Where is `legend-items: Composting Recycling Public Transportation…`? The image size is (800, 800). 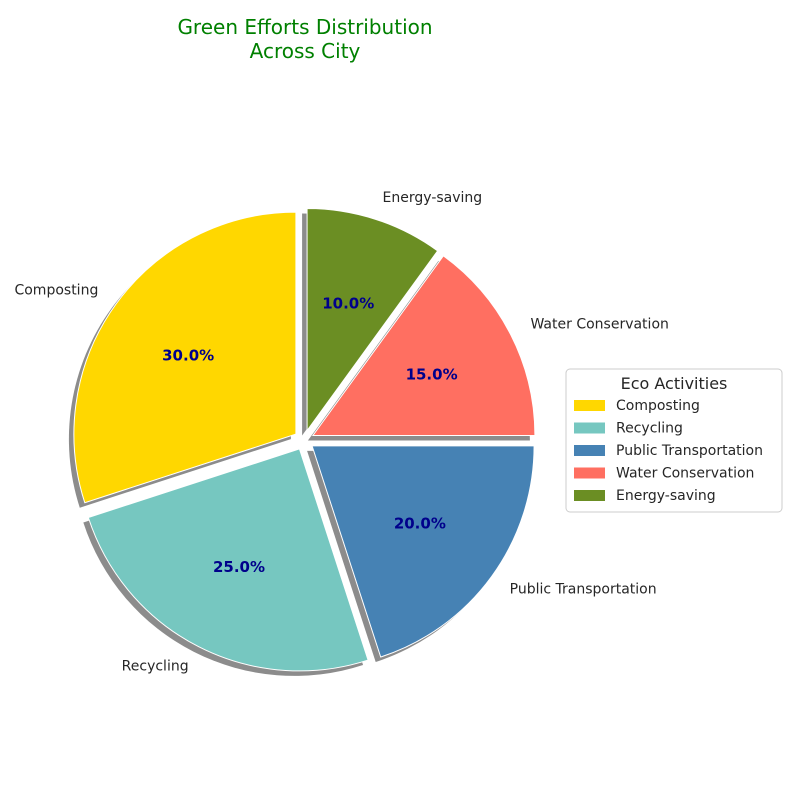
legend-items: Composting Recycling Public Transportation… is located at coordinates (668, 451).